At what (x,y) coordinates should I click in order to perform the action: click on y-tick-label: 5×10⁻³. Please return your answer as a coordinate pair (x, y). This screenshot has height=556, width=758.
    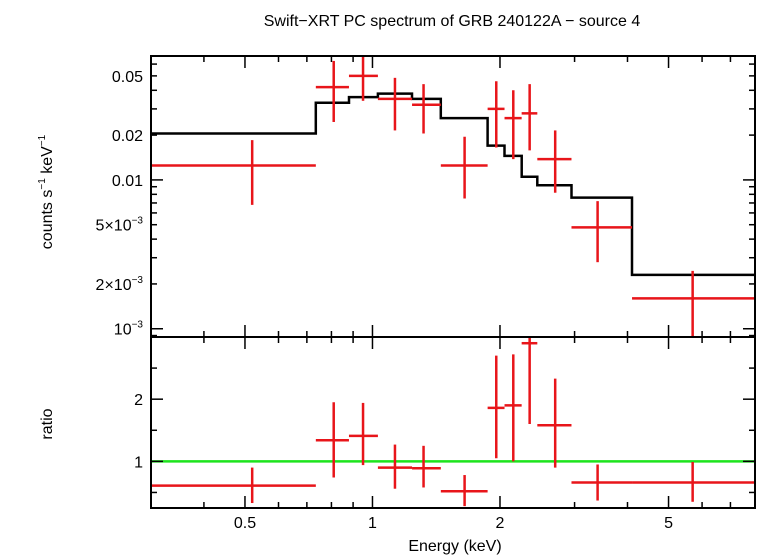
    Looking at the image, I should click on (120, 225).